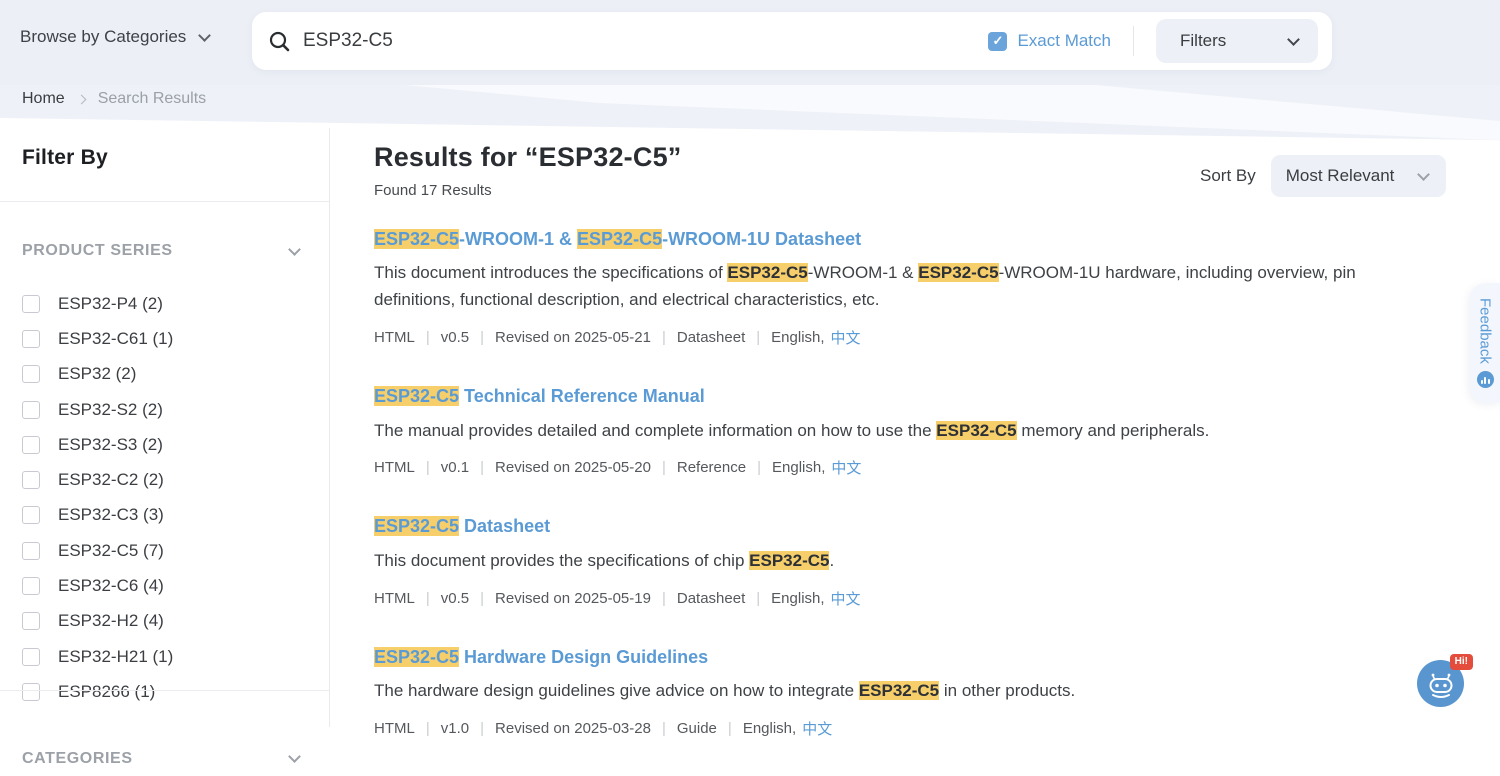 The image size is (1500, 776). I want to click on exact-match-checkbox-checked: ✓, so click(998, 41).